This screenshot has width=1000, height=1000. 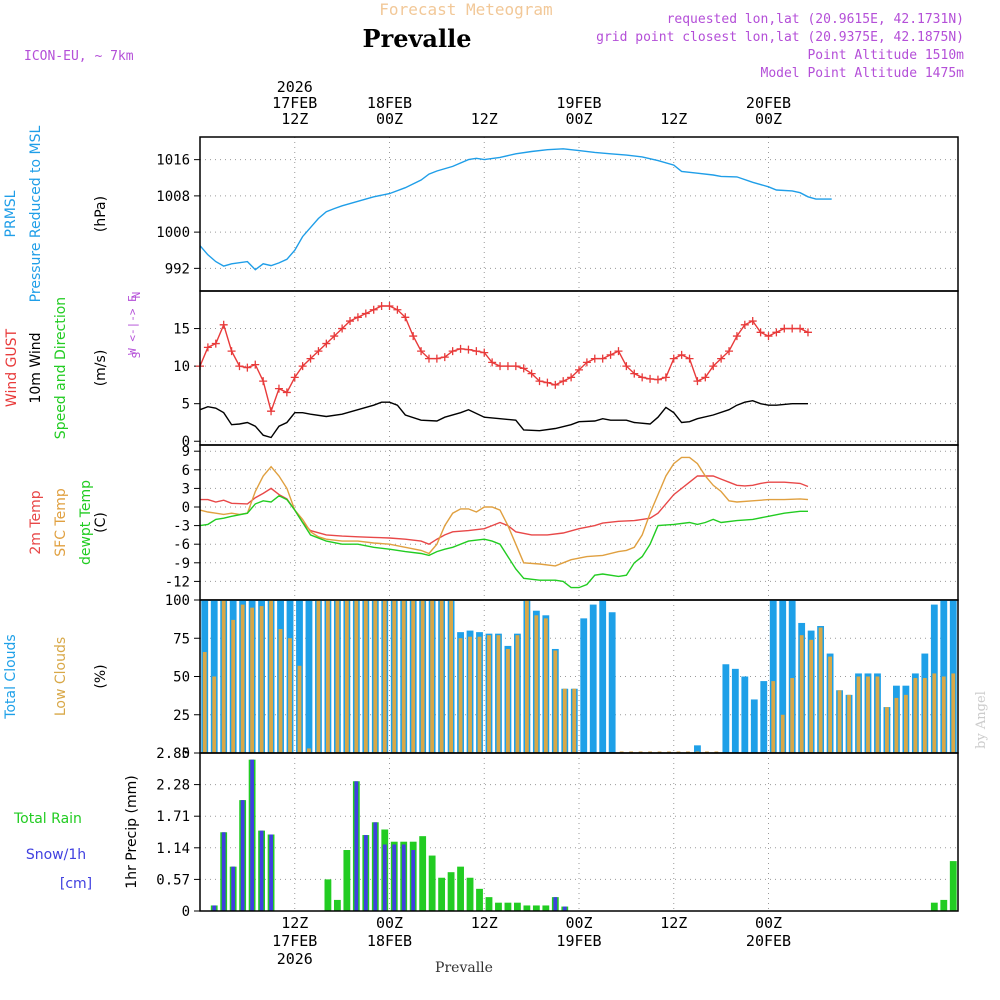 What do you see at coordinates (815, 19) in the screenshot?
I see `requested-coords: requested lon,lat (20.9615E, 42.1731N)` at bounding box center [815, 19].